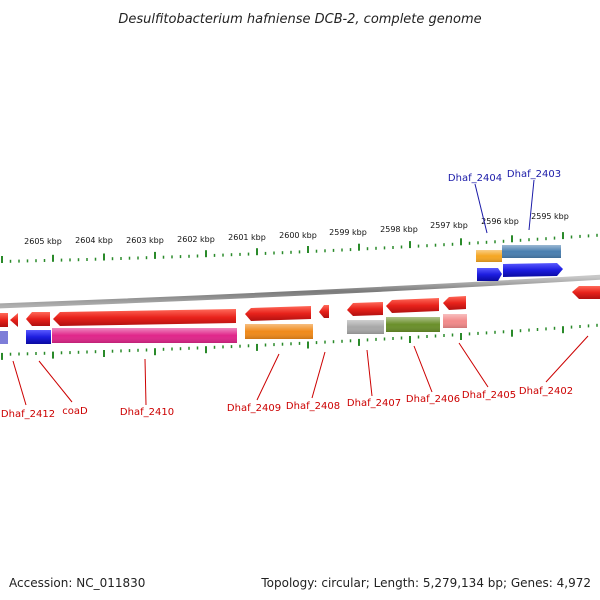 The width and height of the screenshot is (600, 600). What do you see at coordinates (196, 239) in the screenshot?
I see `ruler-label-2602: 2602 kbp` at bounding box center [196, 239].